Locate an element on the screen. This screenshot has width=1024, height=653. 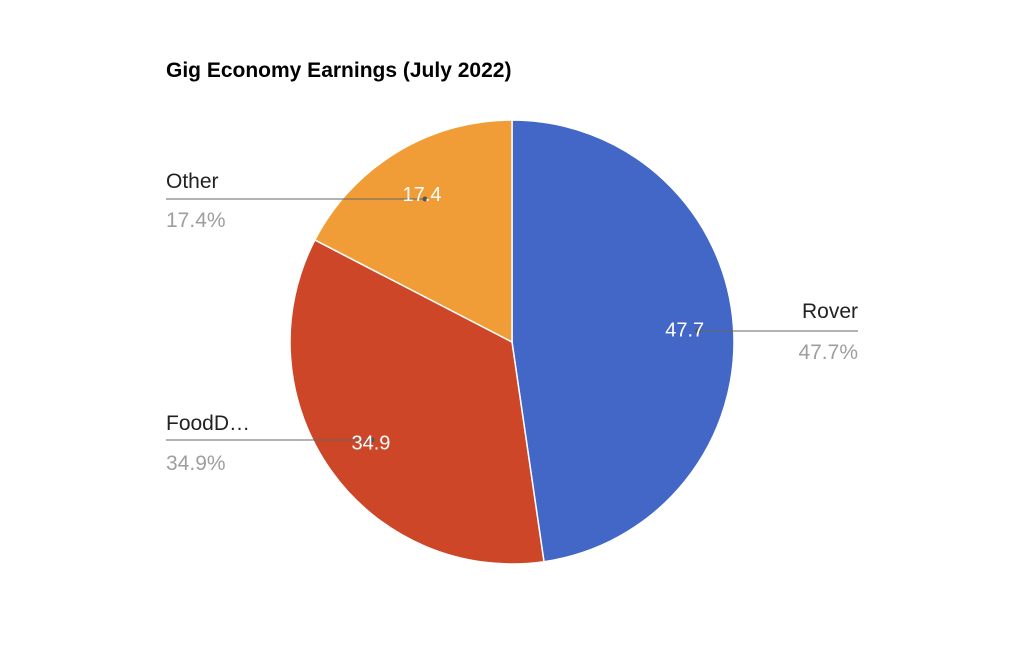
pie-slice-fooddash is located at coordinates (417, 401).